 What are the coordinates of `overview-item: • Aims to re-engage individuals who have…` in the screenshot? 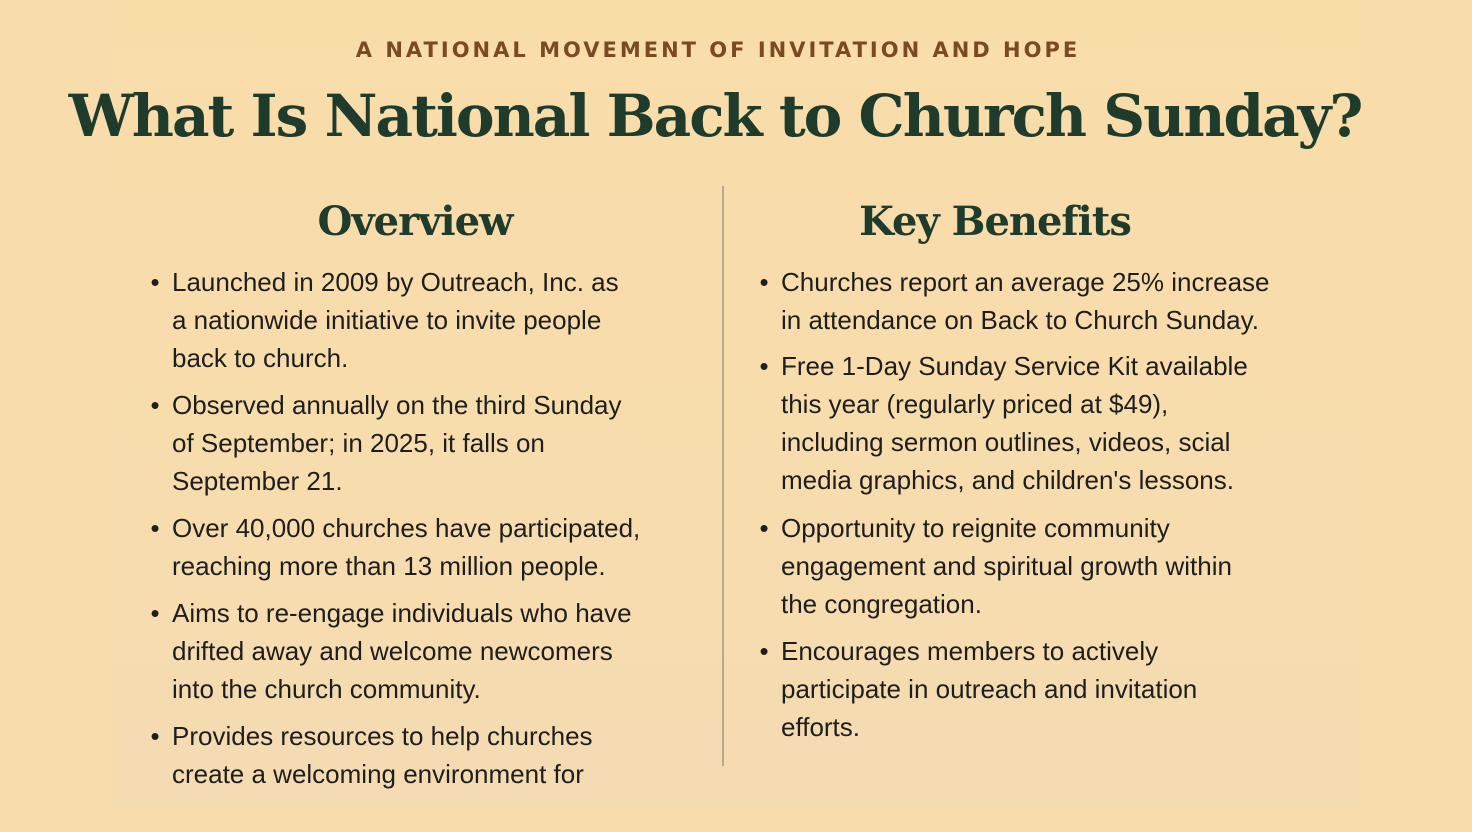 It's located at (426, 651).